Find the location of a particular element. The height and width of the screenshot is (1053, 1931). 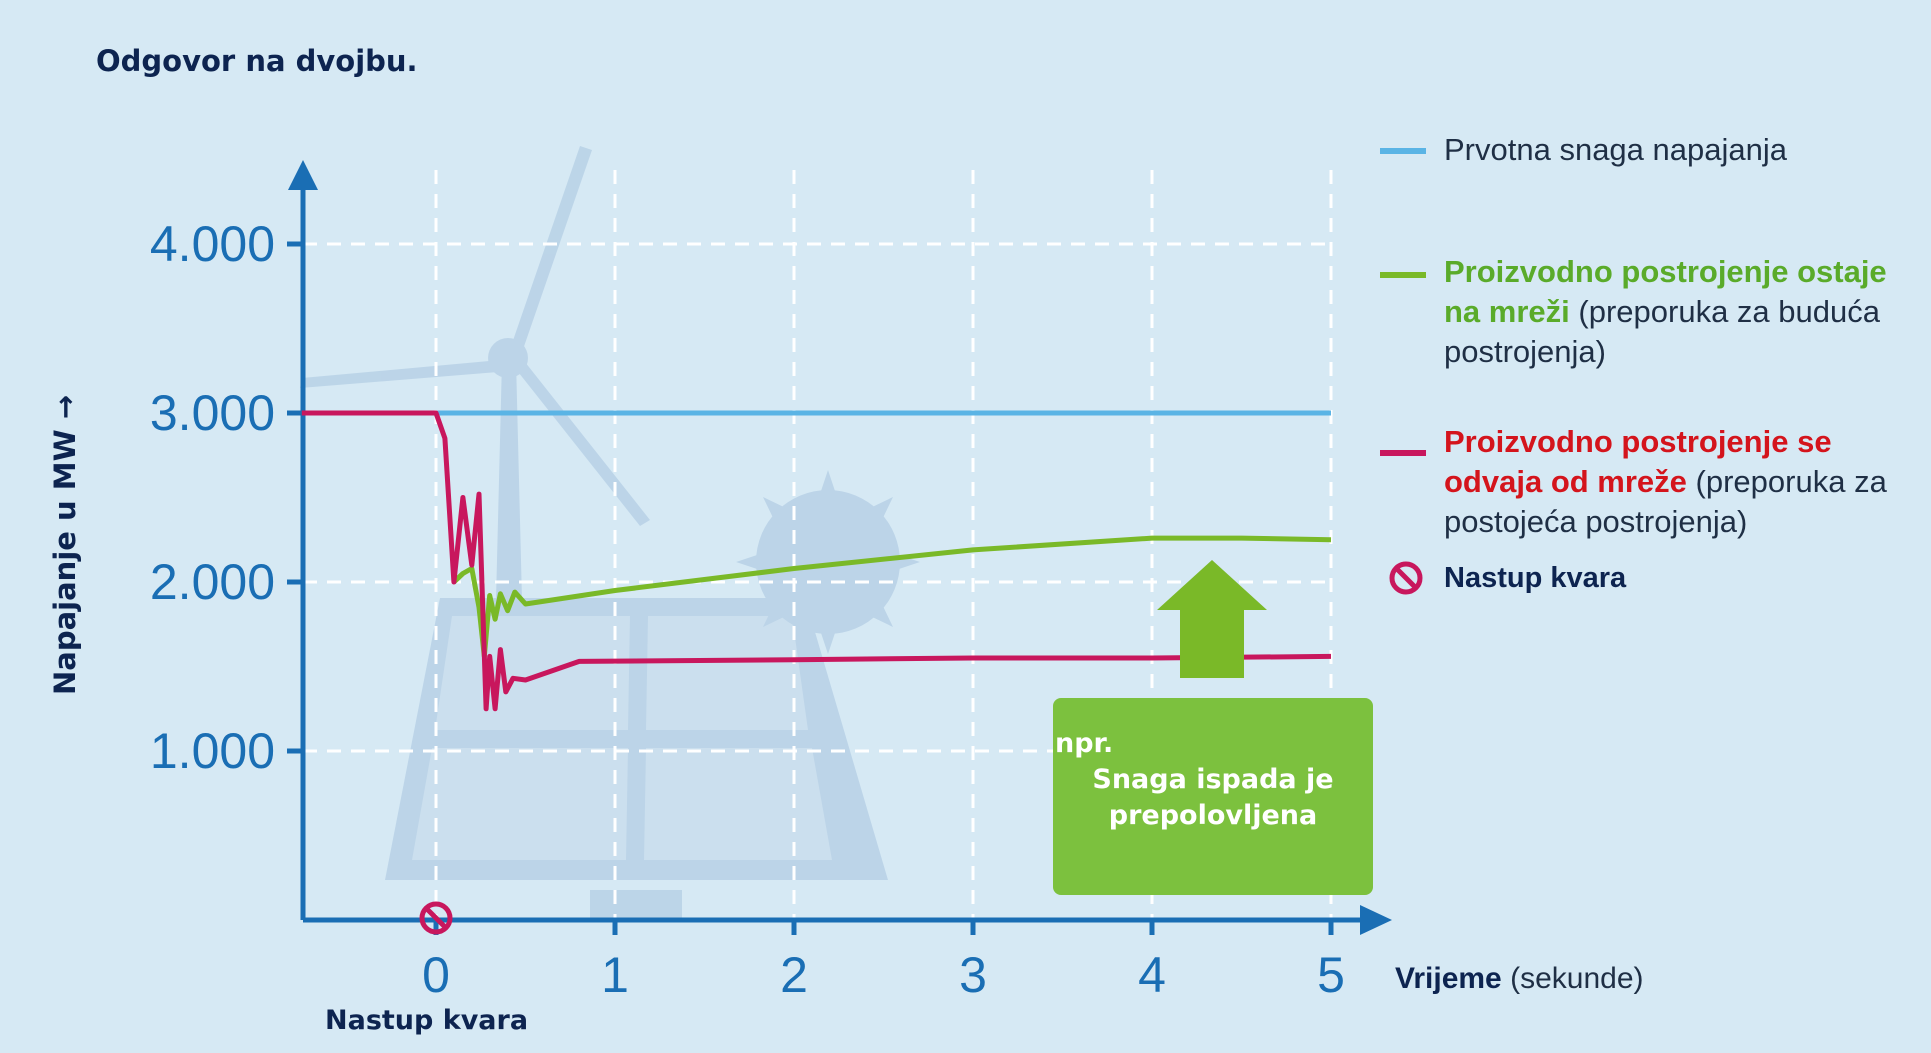

y-tick-label: 2.000 is located at coordinates (212, 582).